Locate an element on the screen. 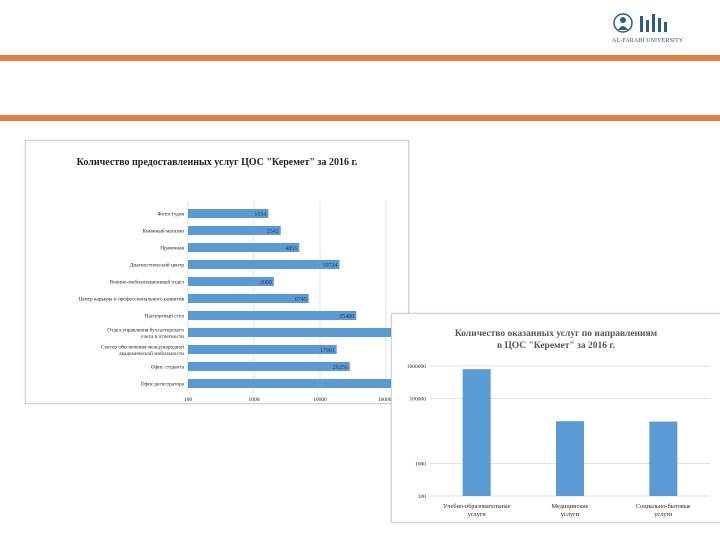 Image resolution: width=720 pixels, height=540 pixels. chart1-category-label: Отдел управления бухгалтерского is located at coordinates (145, 329).